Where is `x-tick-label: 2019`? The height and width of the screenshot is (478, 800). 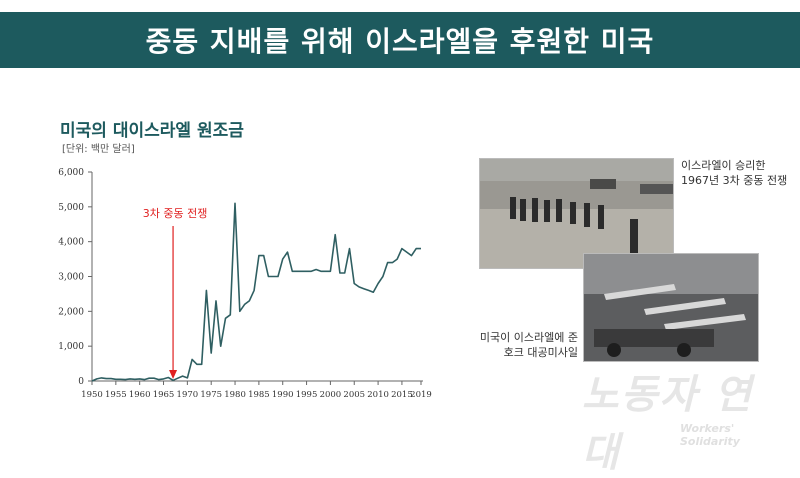 x-tick-label: 2019 is located at coordinates (421, 395).